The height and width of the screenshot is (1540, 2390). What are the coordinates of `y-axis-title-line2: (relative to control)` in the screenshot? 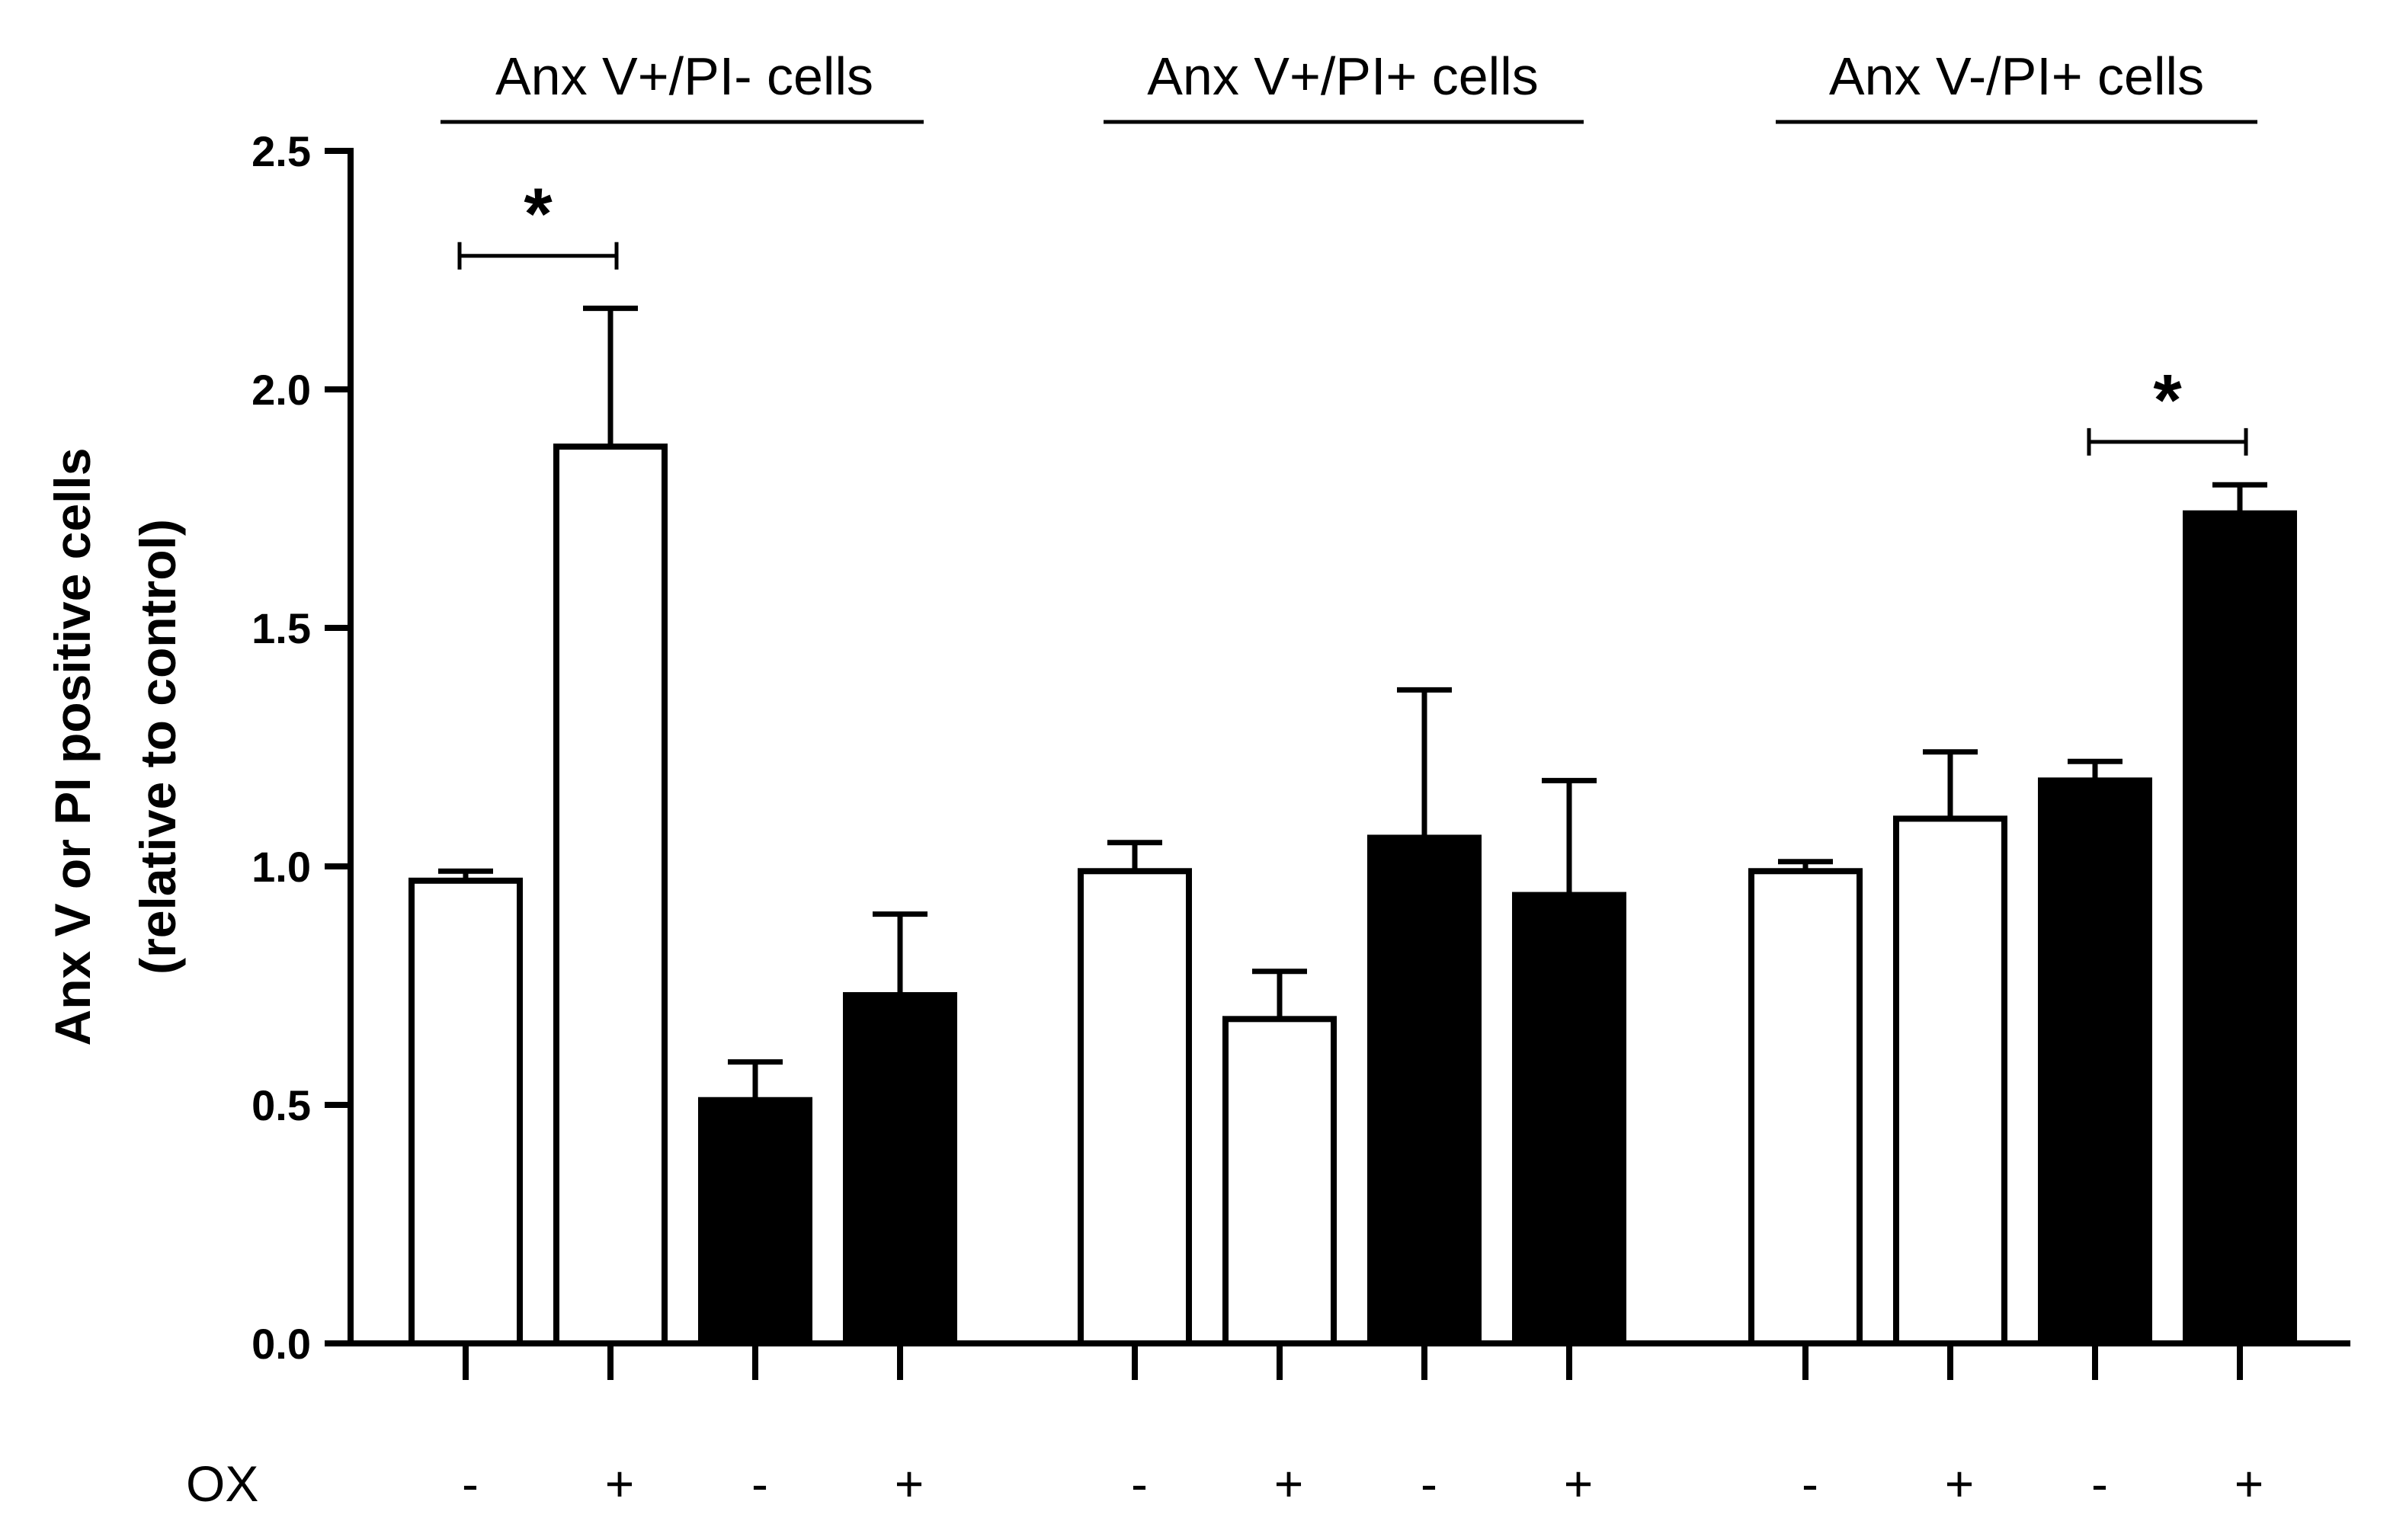 It's located at (158, 747).